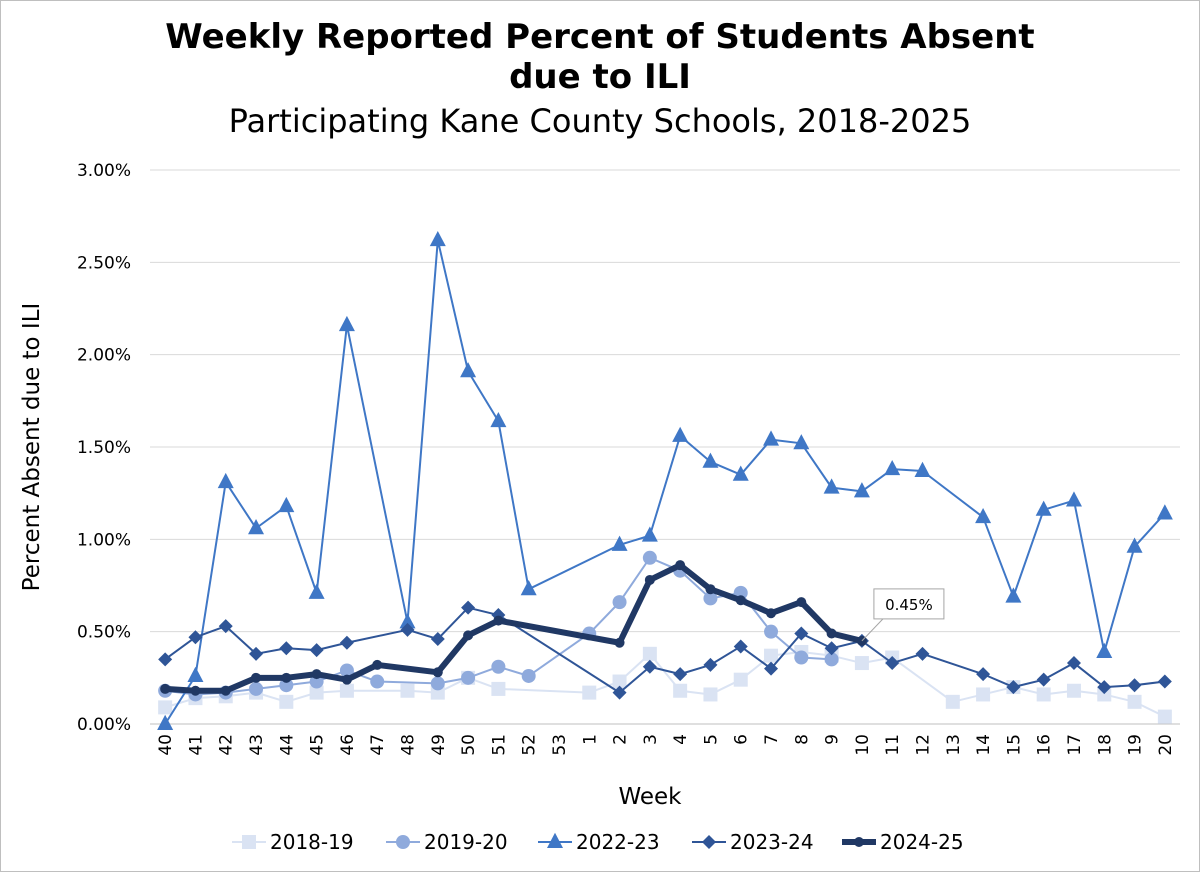  What do you see at coordinates (466, 842) in the screenshot?
I see `legend-label: 2019-20` at bounding box center [466, 842].